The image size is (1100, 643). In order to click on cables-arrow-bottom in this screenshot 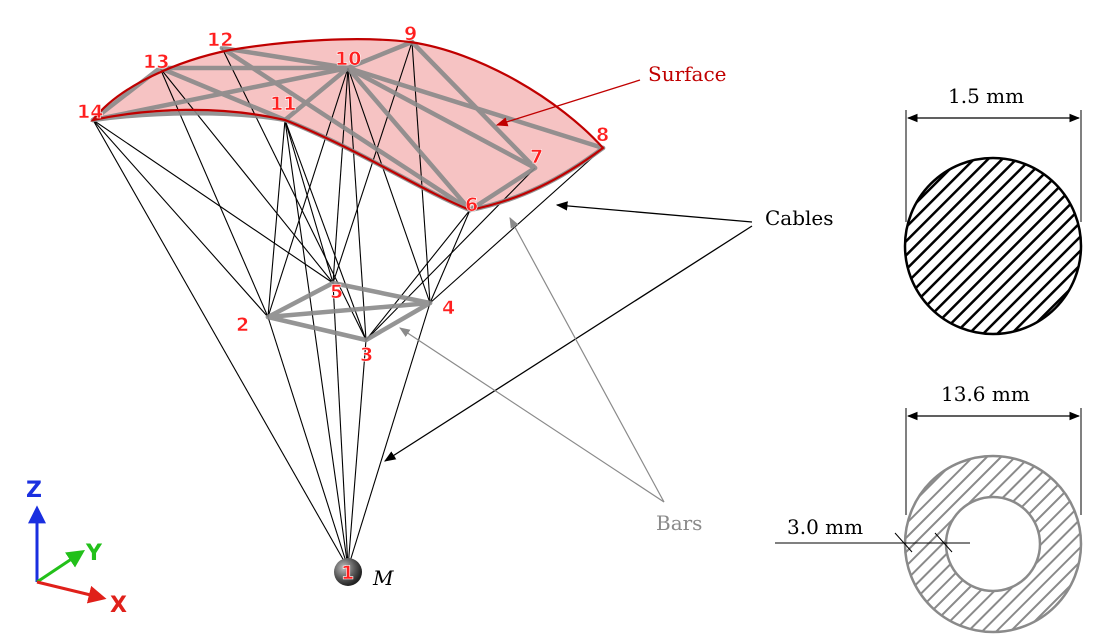, I will do `click(568, 343)`.